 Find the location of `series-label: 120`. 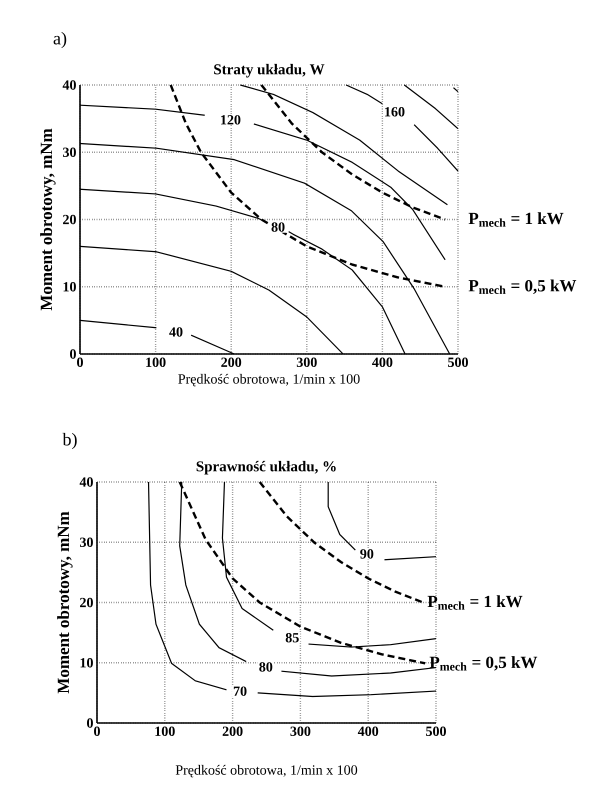

series-label: 120 is located at coordinates (230, 120).